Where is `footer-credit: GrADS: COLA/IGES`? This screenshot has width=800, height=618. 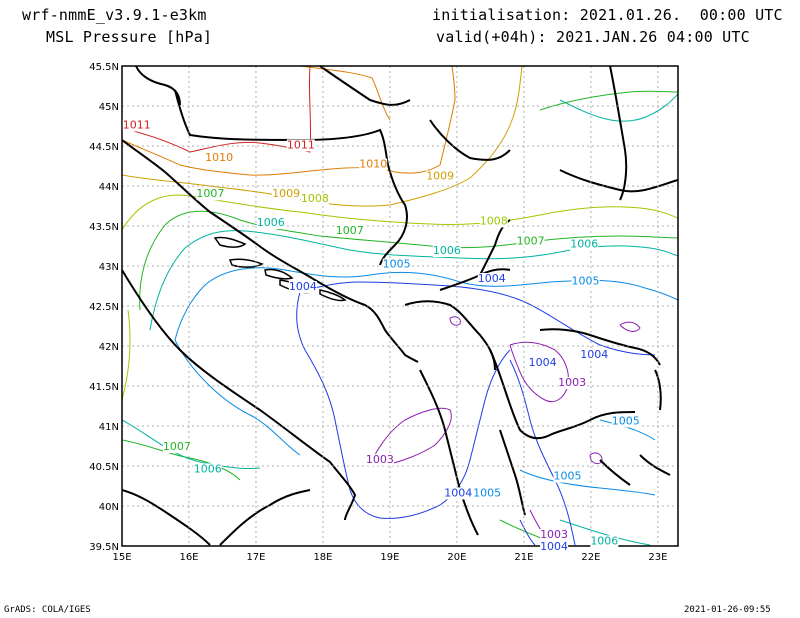 footer-credit: GrADS: COLA/IGES is located at coordinates (47, 610).